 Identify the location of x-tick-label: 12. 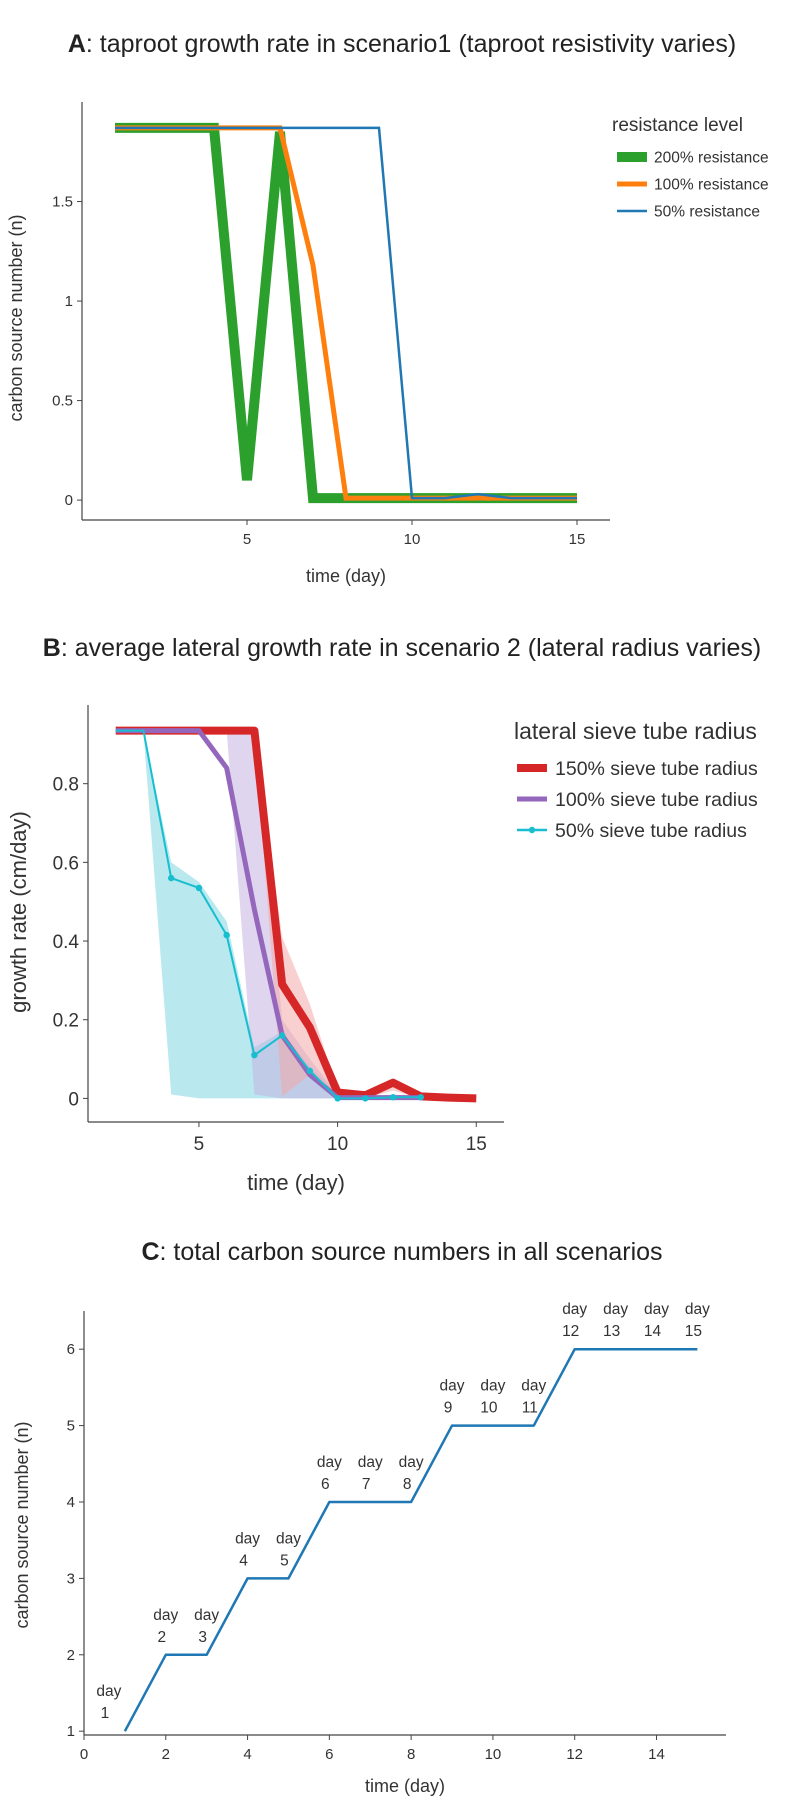
(574, 1754).